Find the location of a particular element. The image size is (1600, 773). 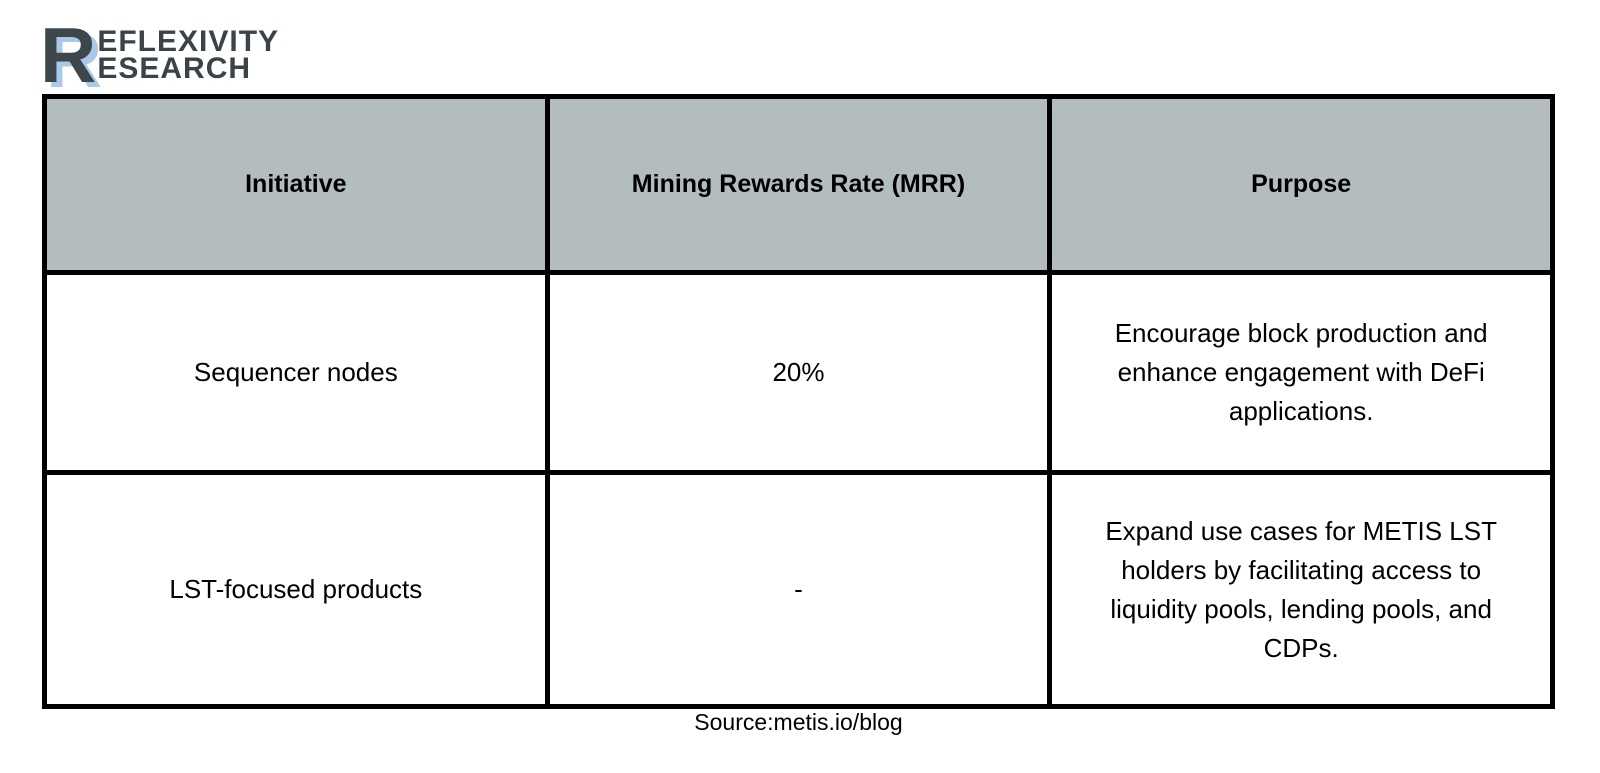

header-initiative: Initiative is located at coordinates (296, 184).